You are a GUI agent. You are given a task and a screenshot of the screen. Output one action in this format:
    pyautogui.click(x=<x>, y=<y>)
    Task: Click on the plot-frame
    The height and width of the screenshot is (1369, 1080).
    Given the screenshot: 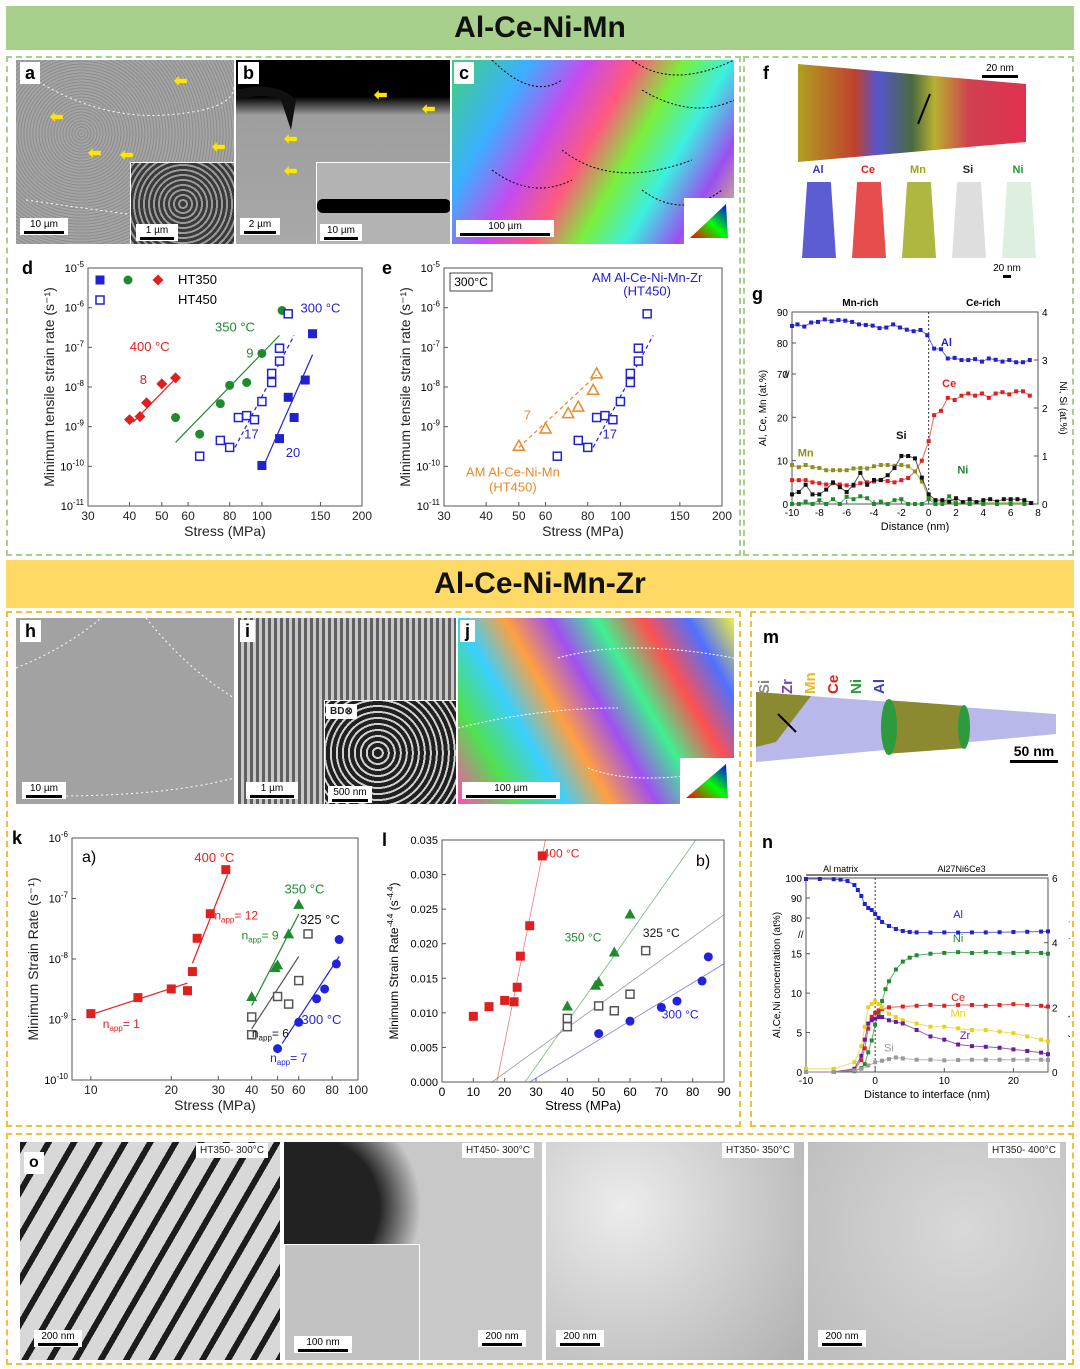 What is the action you would take?
    pyautogui.click(x=215, y=959)
    